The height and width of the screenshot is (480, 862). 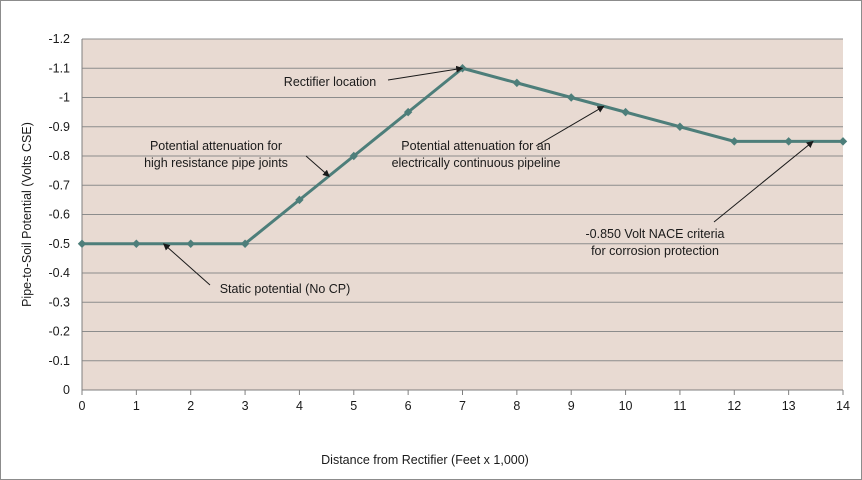 I want to click on annotation-text: Static potential (No CP), so click(x=285, y=289).